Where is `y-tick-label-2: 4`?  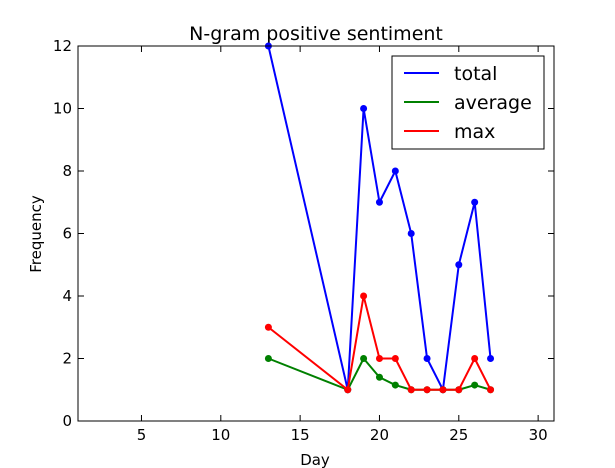
y-tick-label-2: 4 is located at coordinates (67, 296).